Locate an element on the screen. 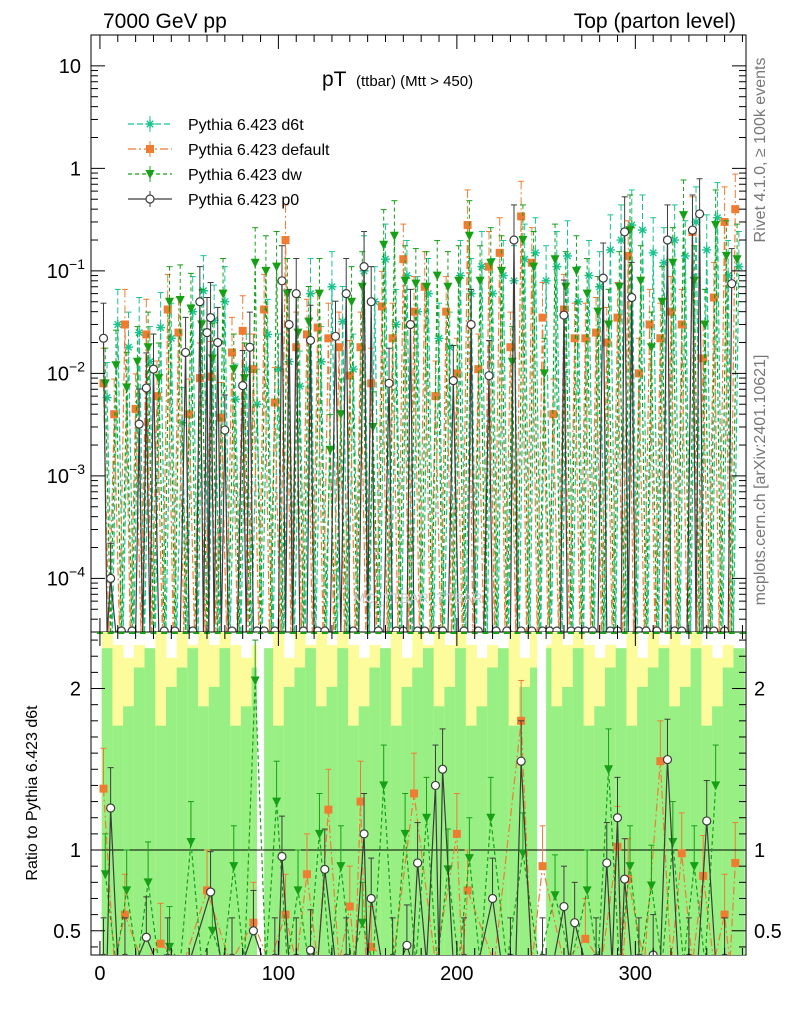 The image size is (786, 1024). x-tick-label: 0 is located at coordinates (99, 974).